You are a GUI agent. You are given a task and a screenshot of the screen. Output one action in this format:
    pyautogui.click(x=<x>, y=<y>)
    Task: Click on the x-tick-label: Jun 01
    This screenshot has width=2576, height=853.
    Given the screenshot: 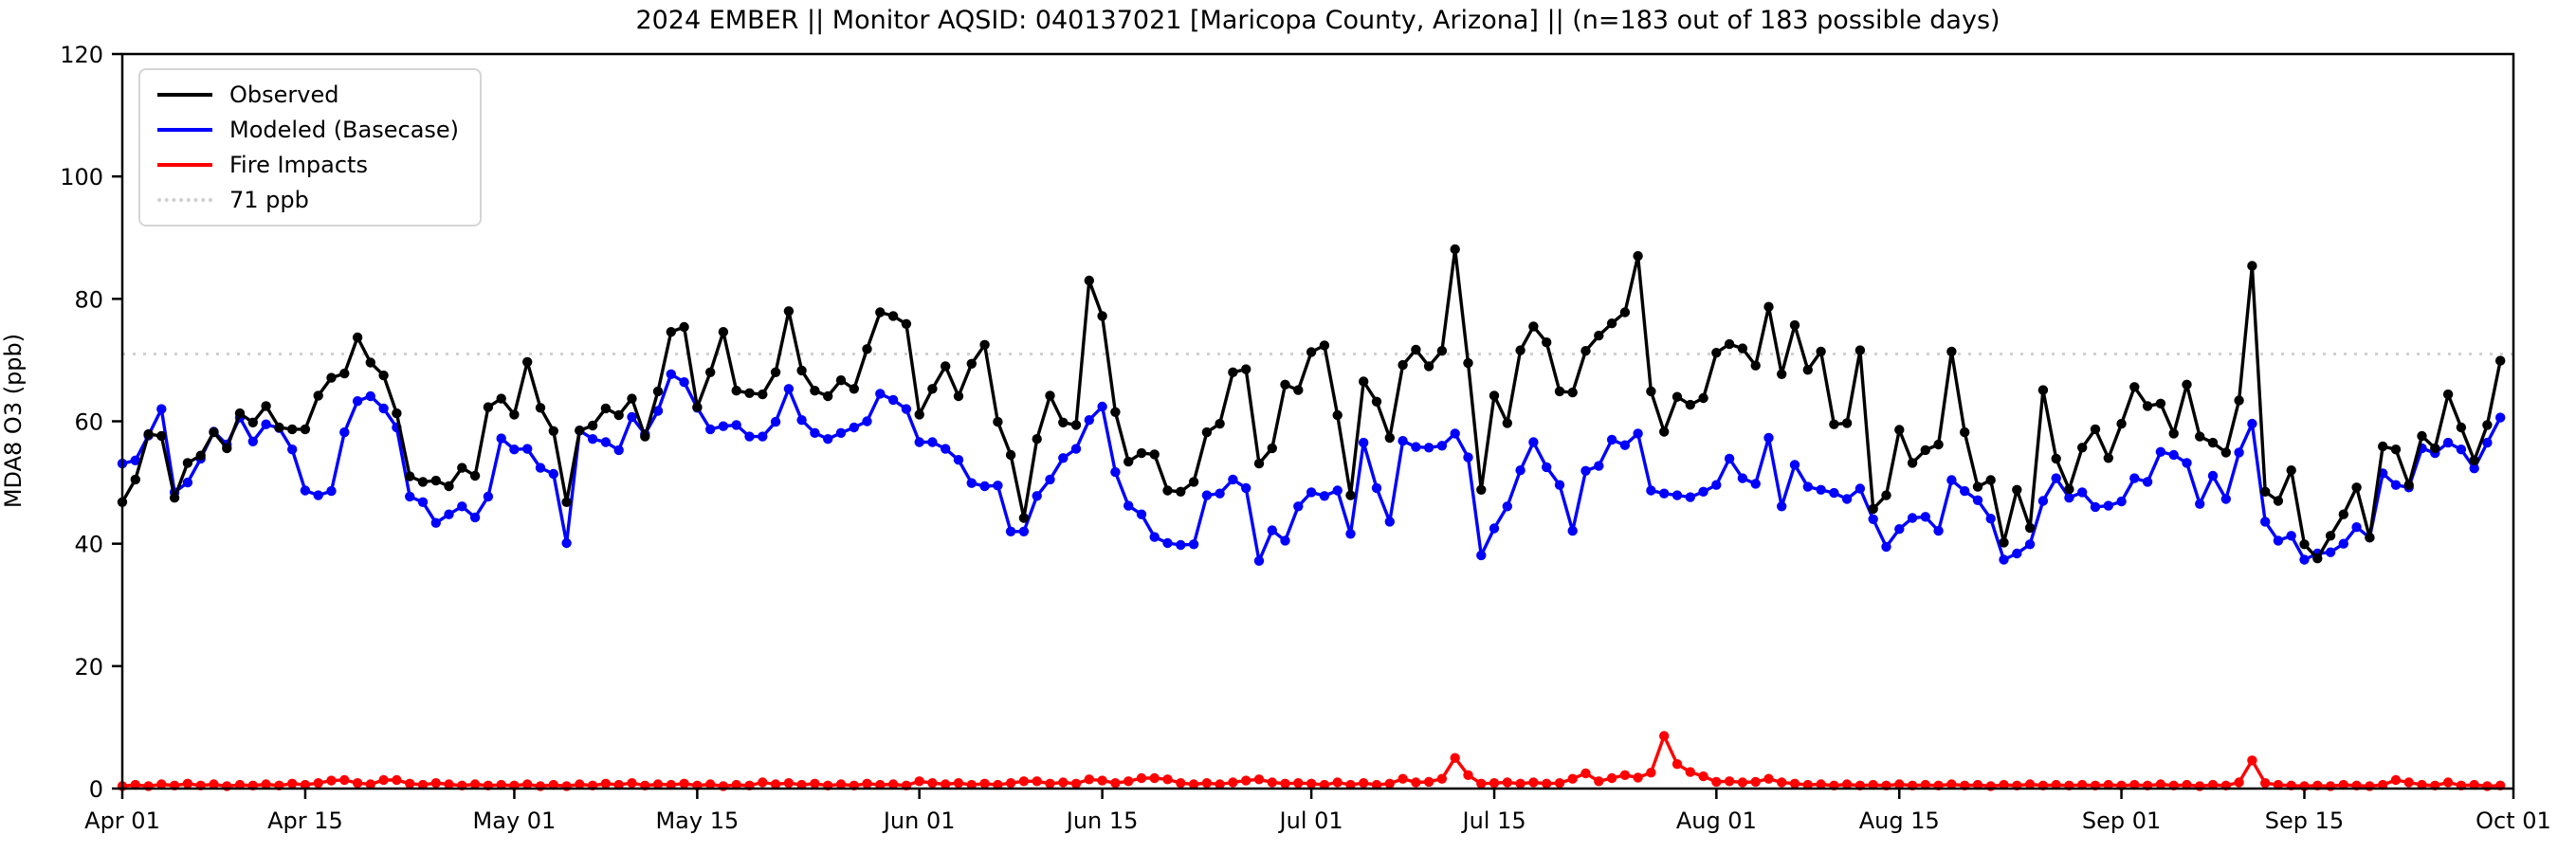 What is the action you would take?
    pyautogui.click(x=919, y=821)
    